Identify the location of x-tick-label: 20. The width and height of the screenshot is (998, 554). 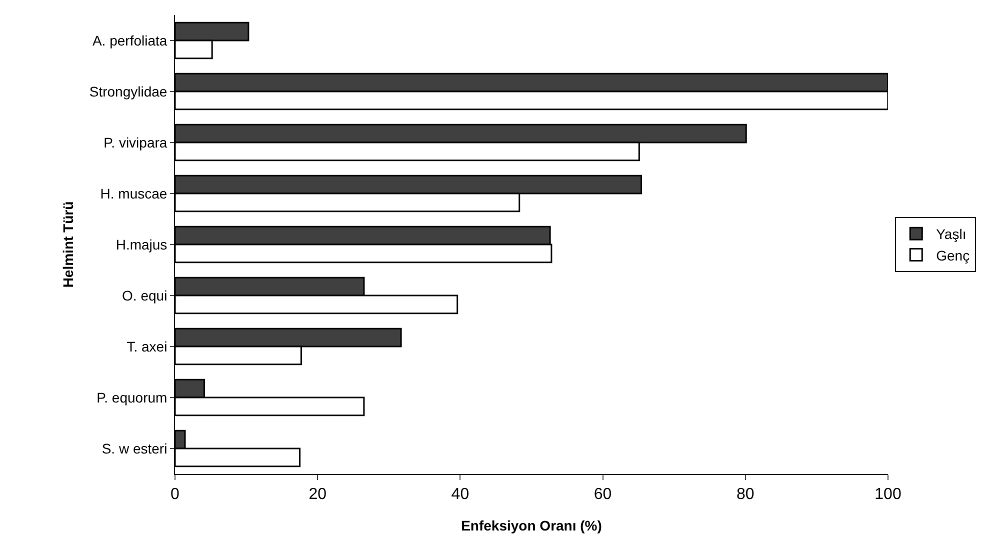
(317, 495).